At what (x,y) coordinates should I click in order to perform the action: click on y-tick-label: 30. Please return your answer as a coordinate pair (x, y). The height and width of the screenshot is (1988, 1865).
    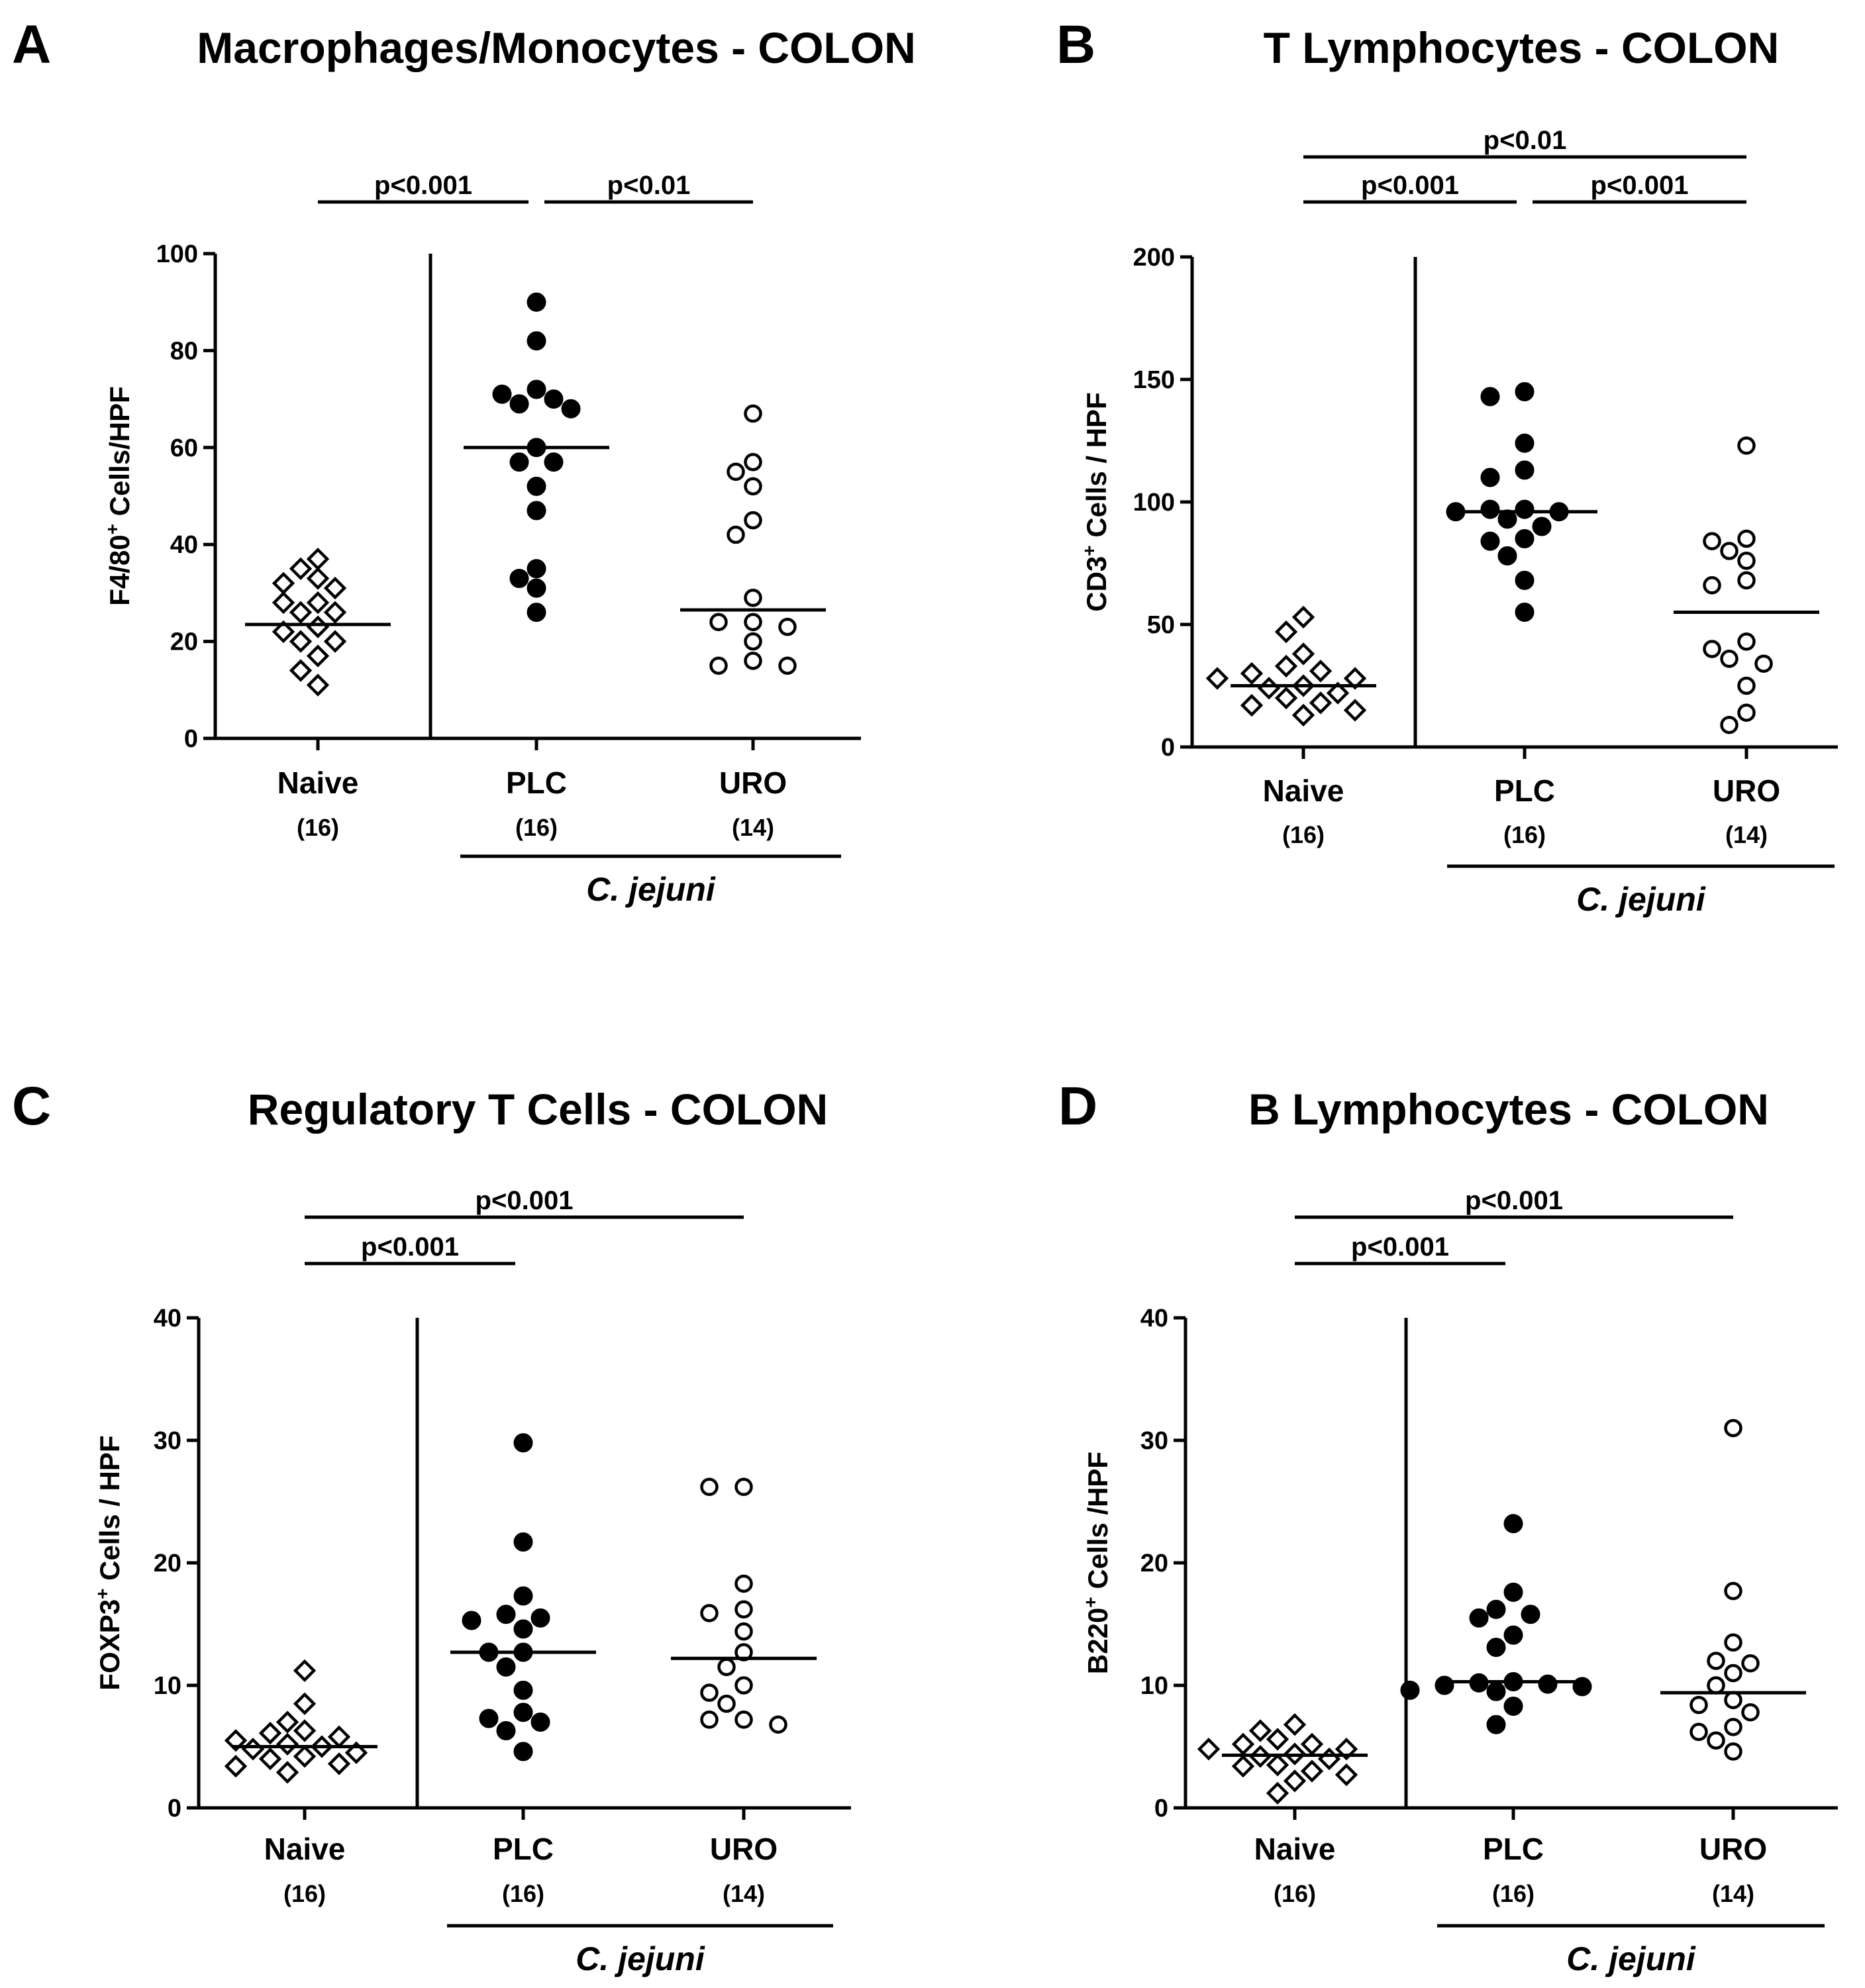
    Looking at the image, I should click on (1154, 1441).